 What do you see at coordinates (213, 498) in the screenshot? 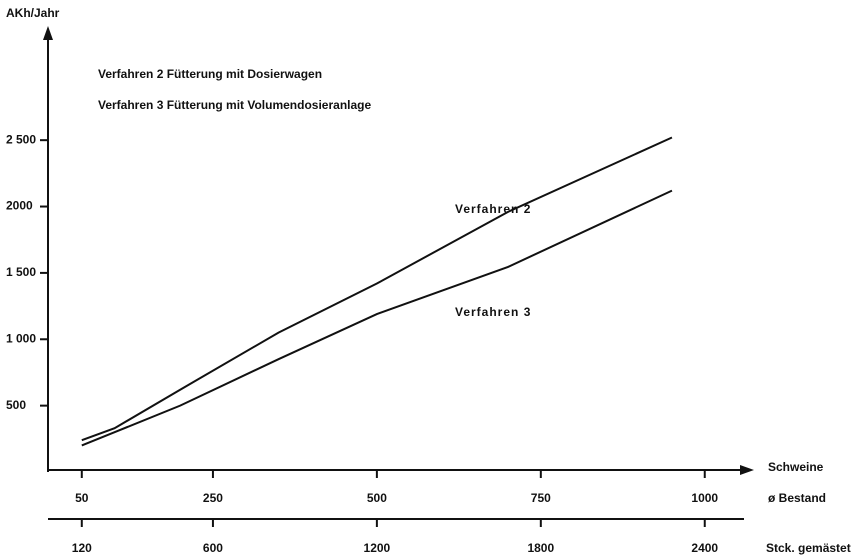
I see `x-tick-label: 250` at bounding box center [213, 498].